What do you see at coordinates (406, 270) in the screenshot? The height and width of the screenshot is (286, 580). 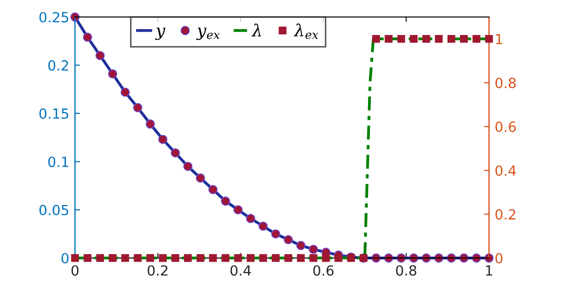 I see `x-tick-label: 0.8` at bounding box center [406, 270].